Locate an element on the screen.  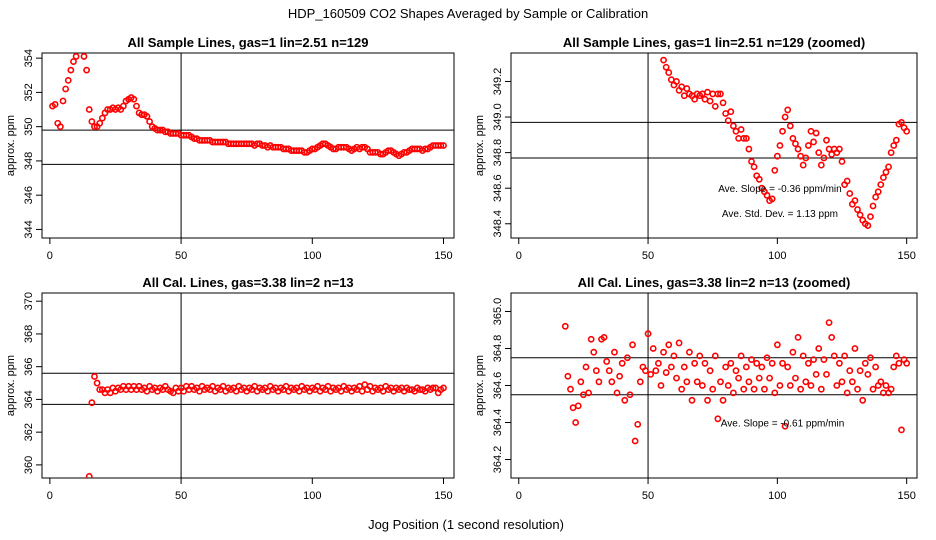
chart-3-data-point is located at coordinates (94, 376).